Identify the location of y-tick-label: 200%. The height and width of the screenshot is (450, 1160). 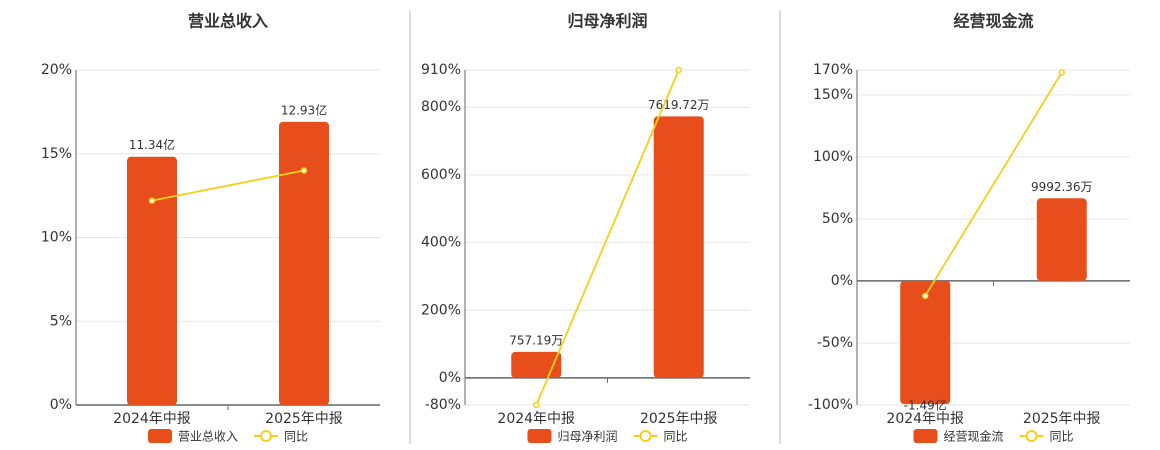
(441, 310).